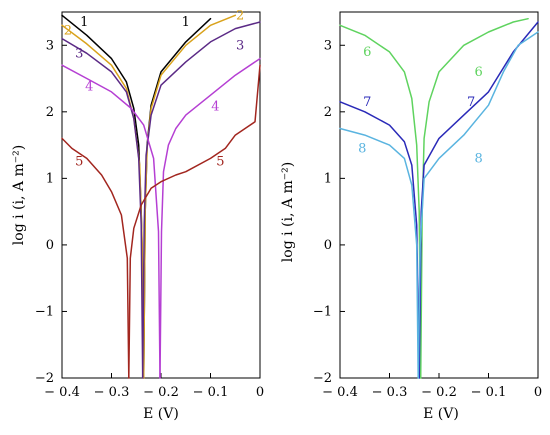  What do you see at coordinates (441, 414) in the screenshot?
I see `right-x-axis-label: E (V)` at bounding box center [441, 414].